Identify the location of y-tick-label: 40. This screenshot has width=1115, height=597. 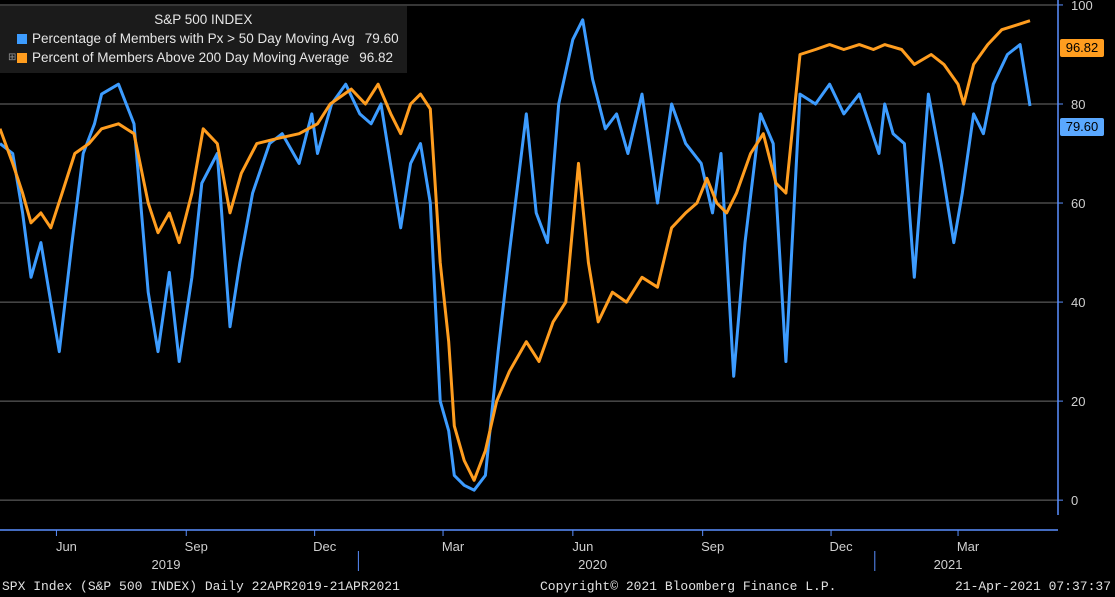
(1078, 302).